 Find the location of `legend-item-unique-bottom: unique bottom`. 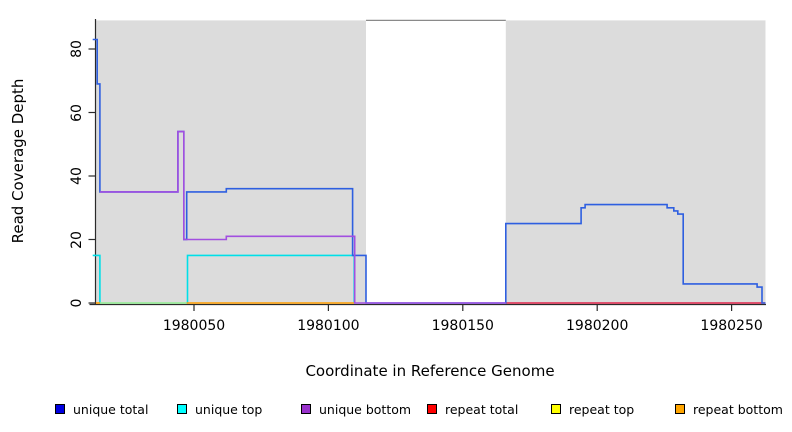

legend-item-unique-bottom: unique bottom is located at coordinates (356, 409).